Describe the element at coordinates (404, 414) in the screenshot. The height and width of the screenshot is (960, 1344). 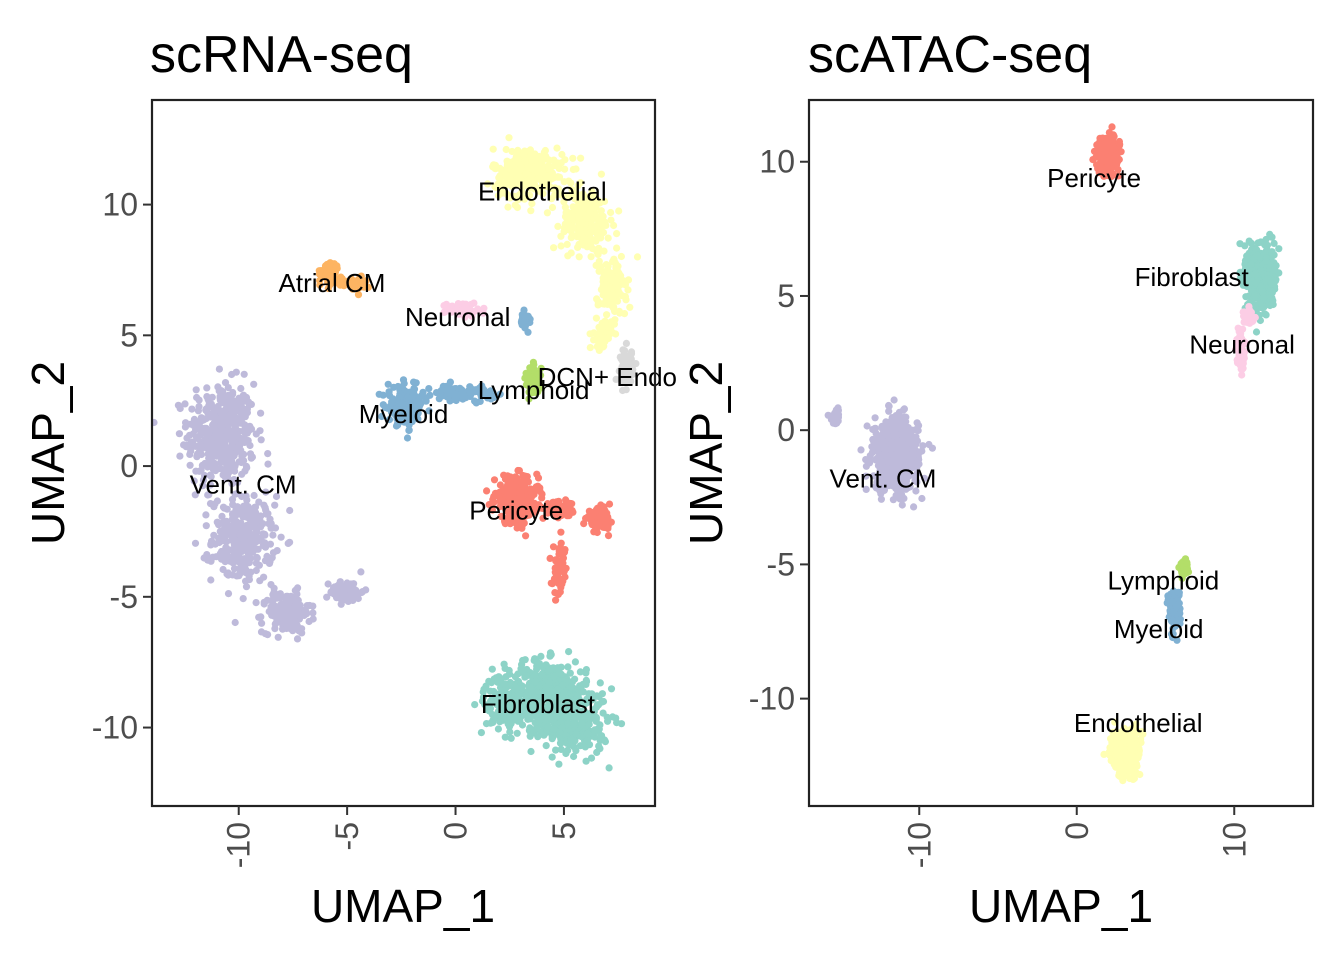
I see `cluster-label-myeloid: Myeloid` at that location.